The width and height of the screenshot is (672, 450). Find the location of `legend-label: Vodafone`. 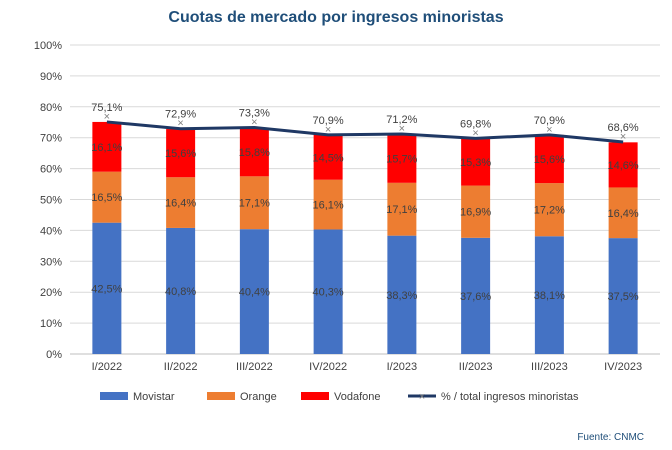

legend-label: Vodafone is located at coordinates (357, 397).